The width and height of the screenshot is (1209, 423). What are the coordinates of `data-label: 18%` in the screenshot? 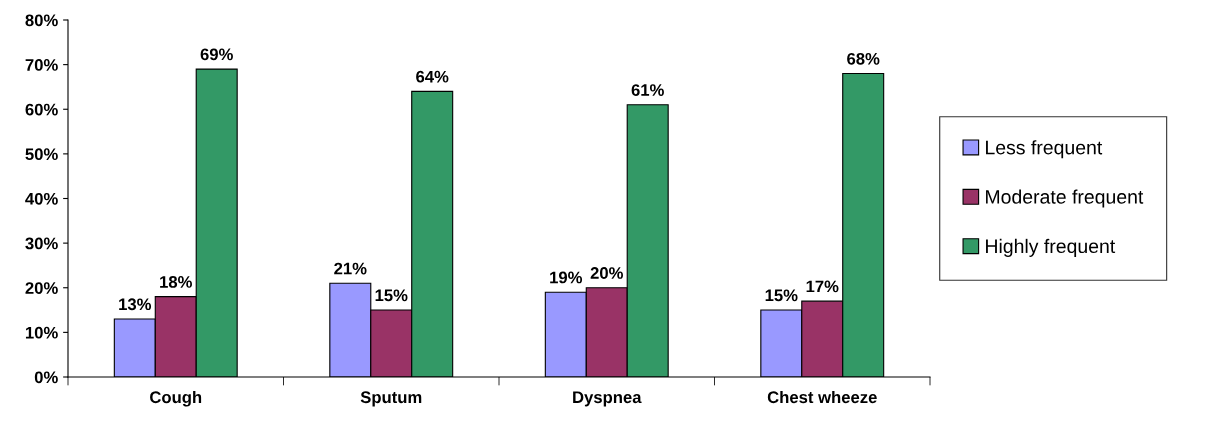 It's located at (176, 282).